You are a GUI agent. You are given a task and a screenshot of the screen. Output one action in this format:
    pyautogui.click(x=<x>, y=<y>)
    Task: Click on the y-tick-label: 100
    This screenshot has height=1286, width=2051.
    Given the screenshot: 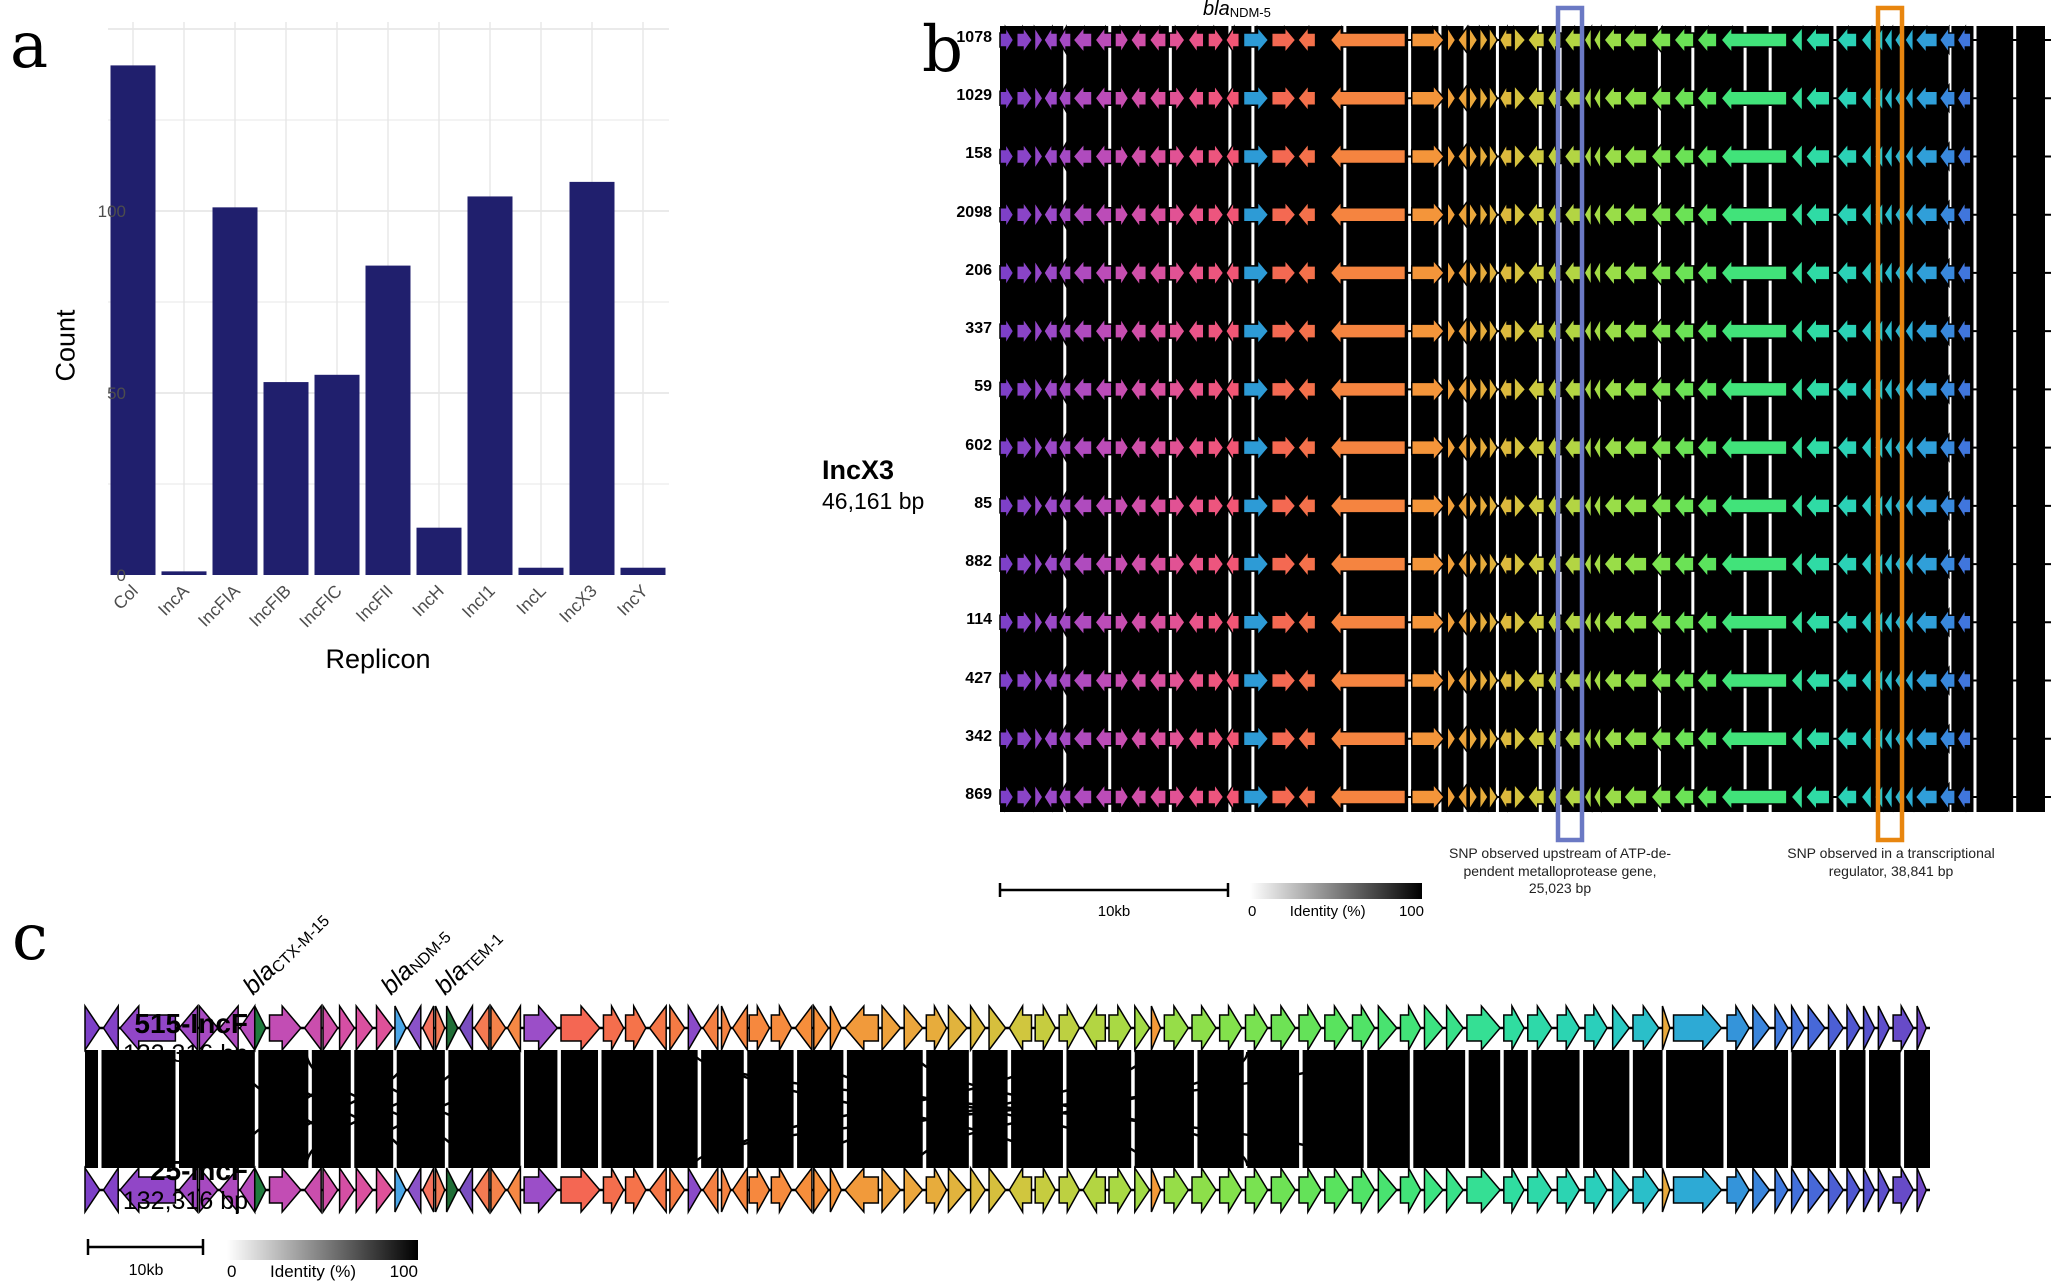 What is the action you would take?
    pyautogui.click(x=112, y=211)
    